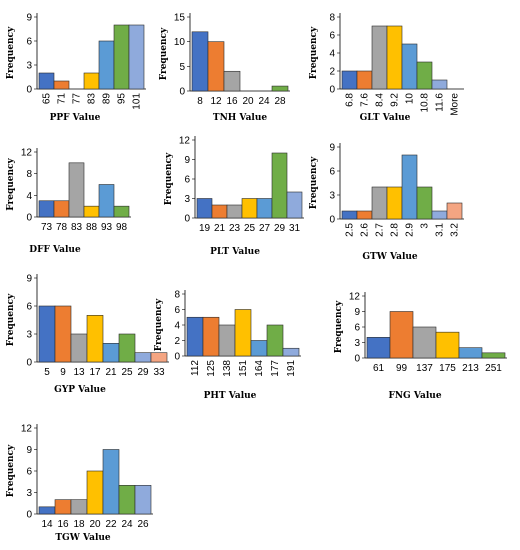 The width and height of the screenshot is (520, 550). I want to click on x-tick-label: 12, so click(216, 101).